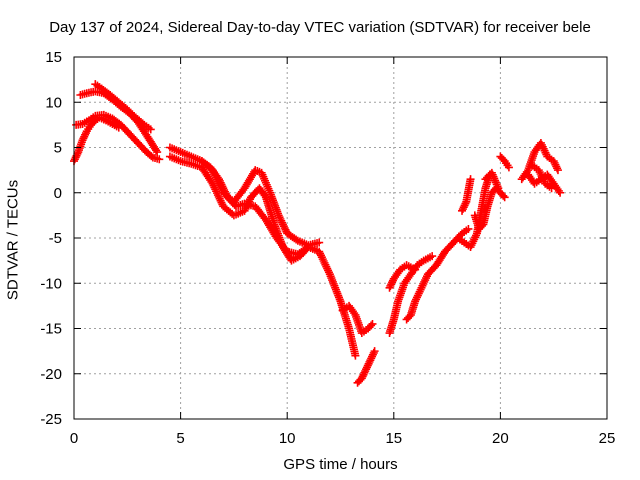 The image size is (640, 480). What do you see at coordinates (51, 374) in the screenshot?
I see `y-tick-label: -20` at bounding box center [51, 374].